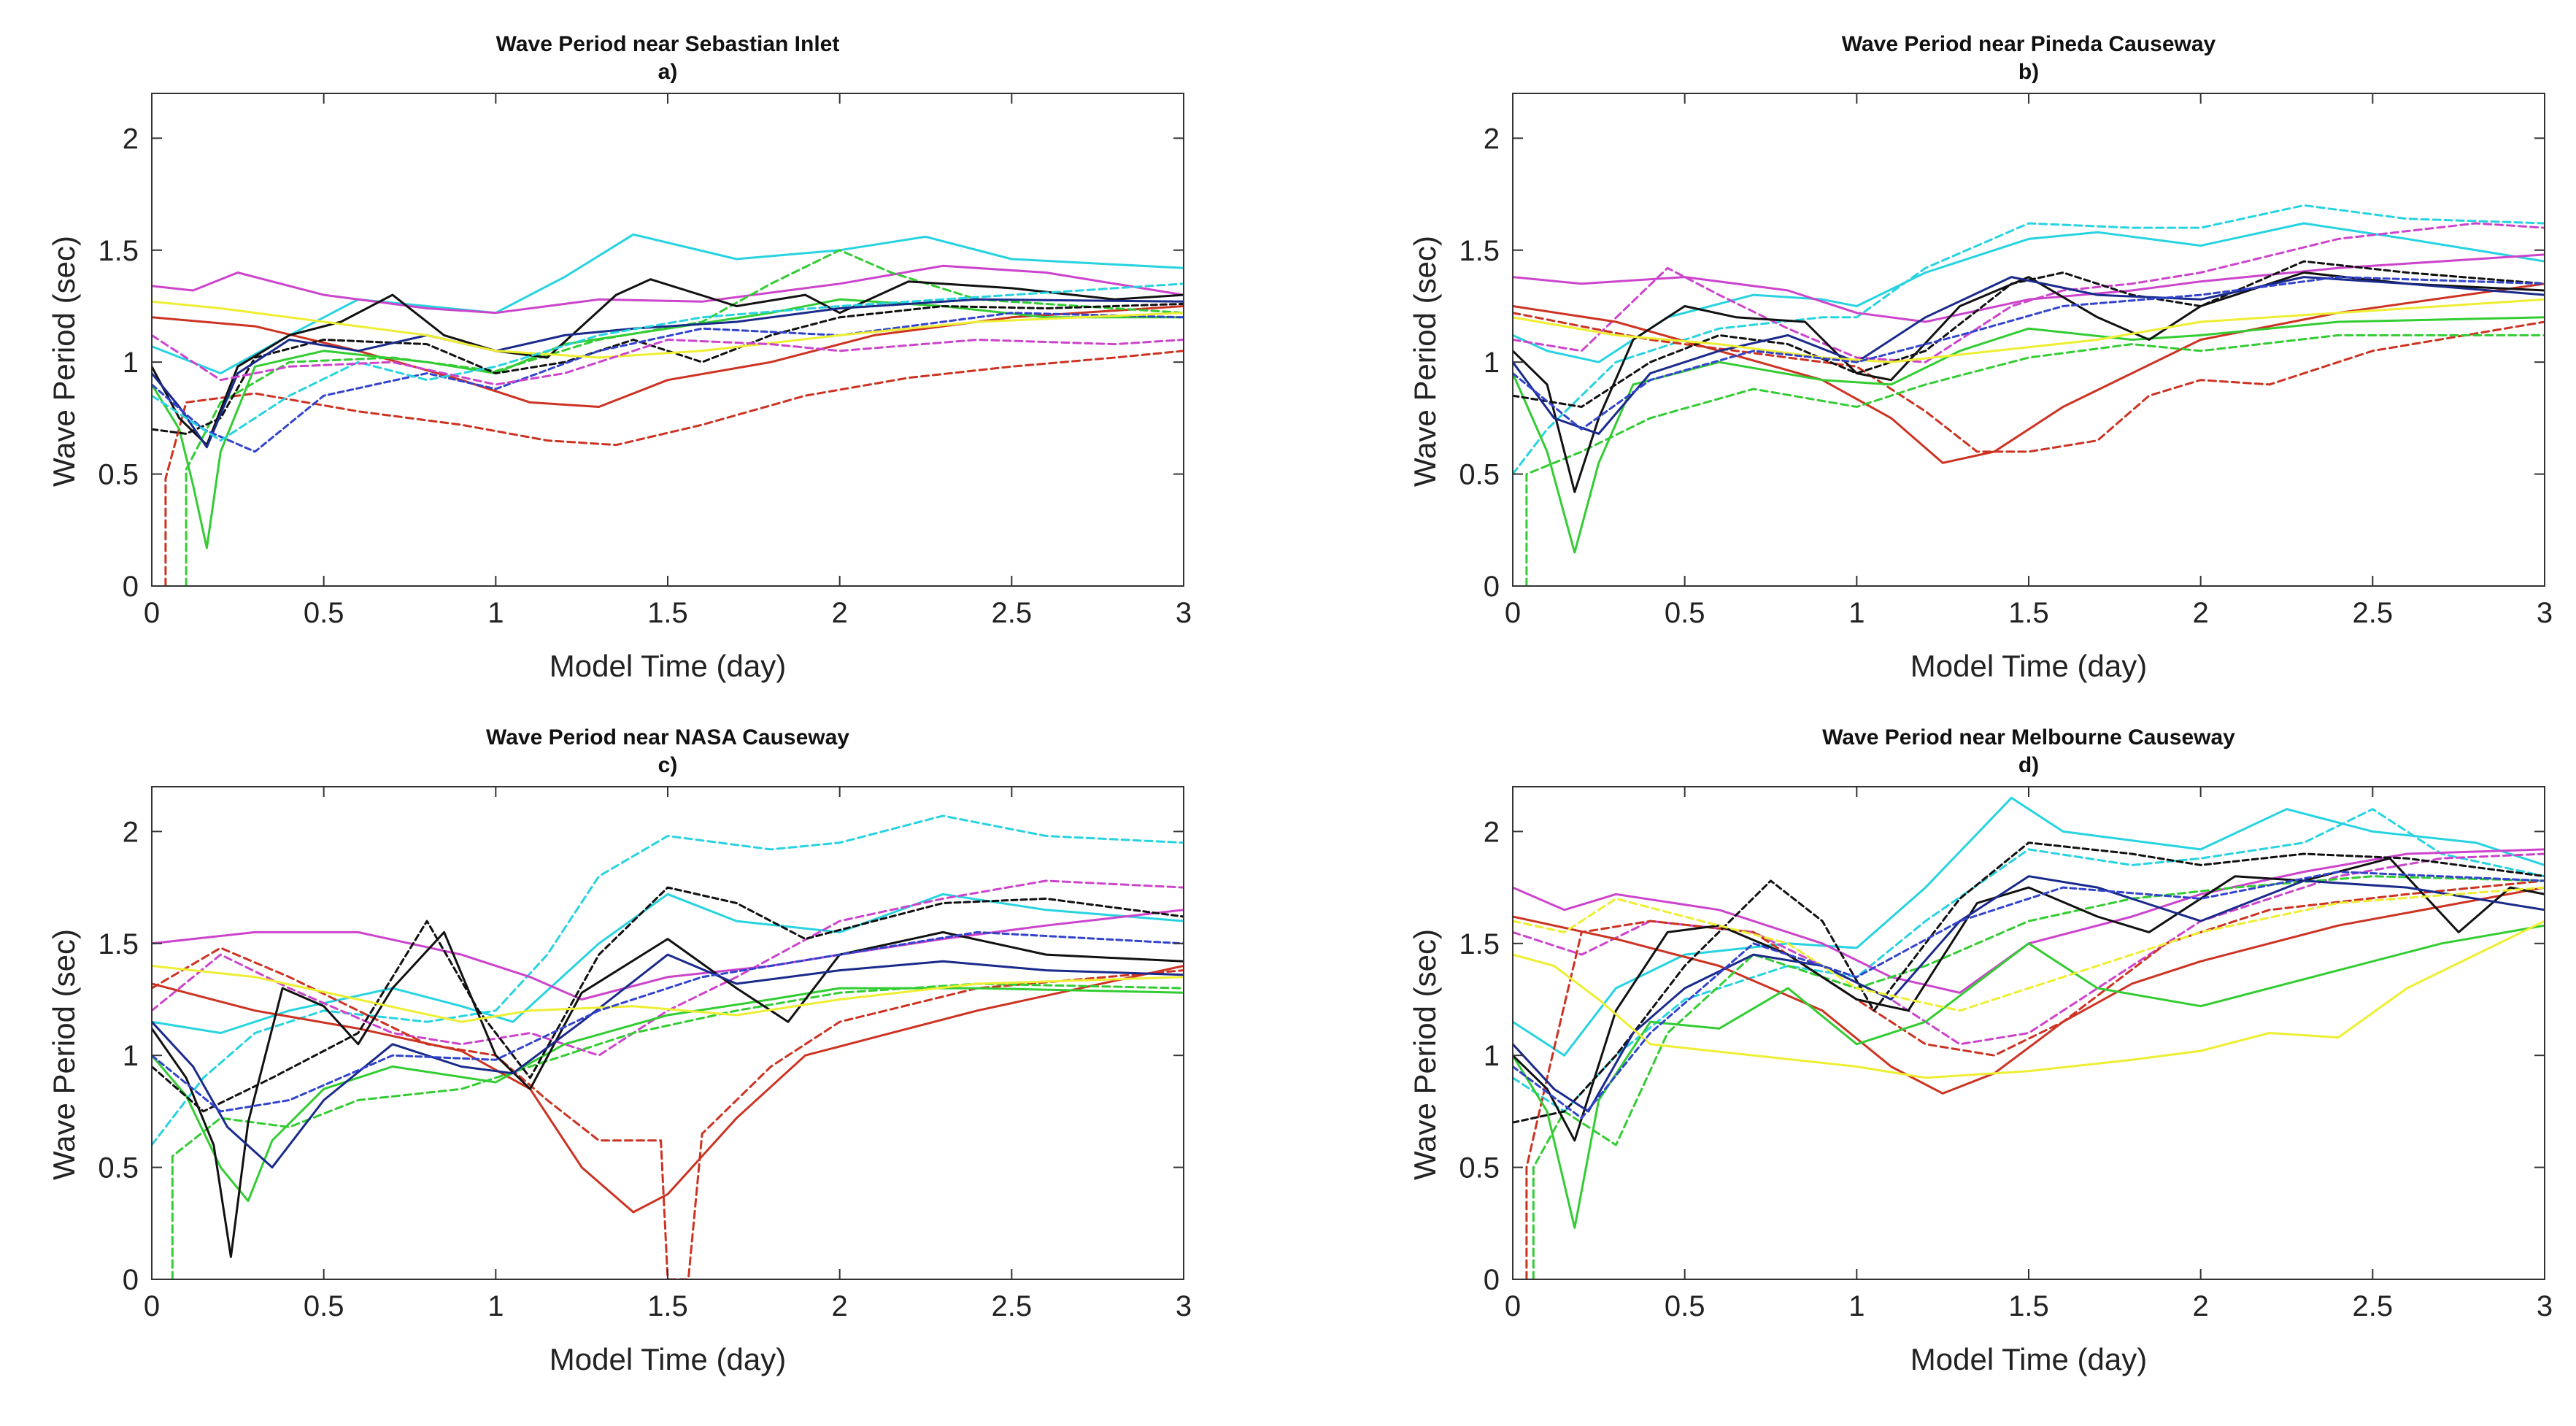 The image size is (2576, 1426). I want to click on panel-subtitle: c), so click(668, 765).